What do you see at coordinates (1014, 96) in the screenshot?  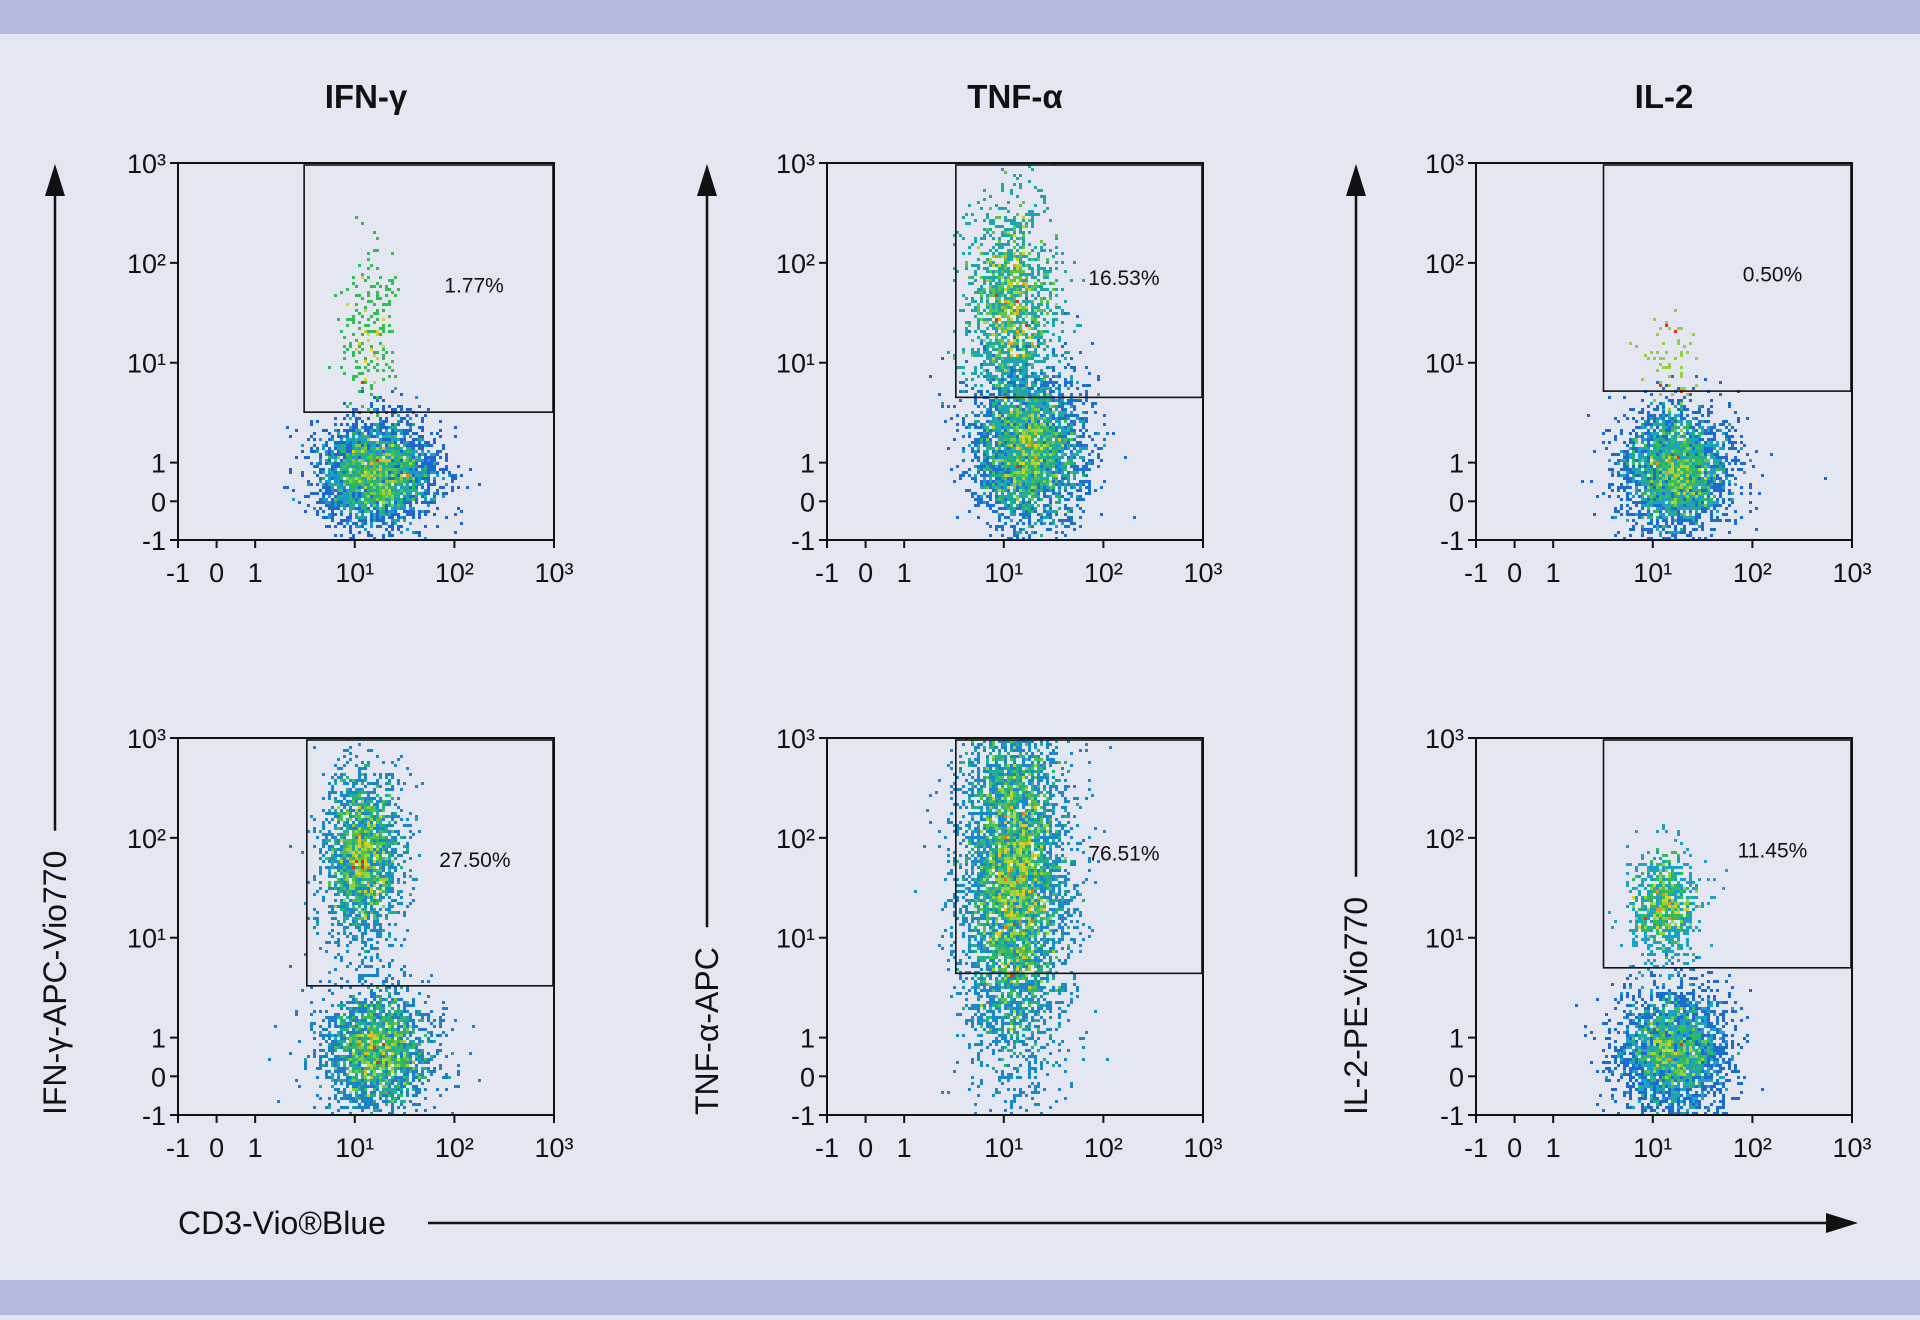 I see `column-title: TNF-α` at bounding box center [1014, 96].